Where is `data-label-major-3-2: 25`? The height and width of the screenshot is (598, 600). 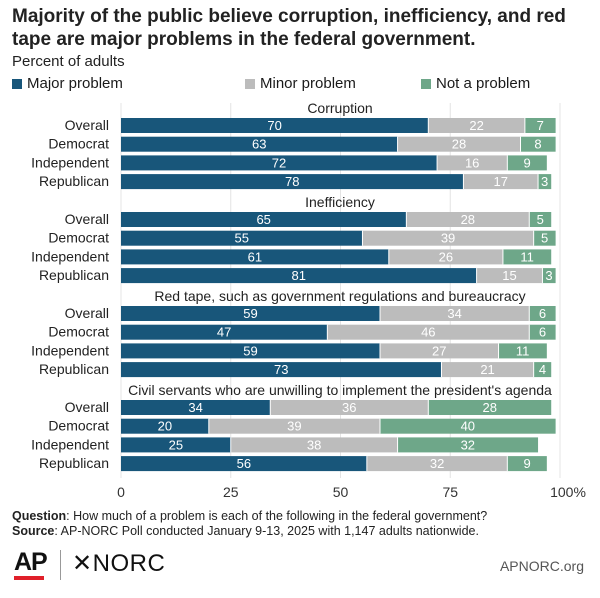
data-label-major-3-2: 25 is located at coordinates (176, 444).